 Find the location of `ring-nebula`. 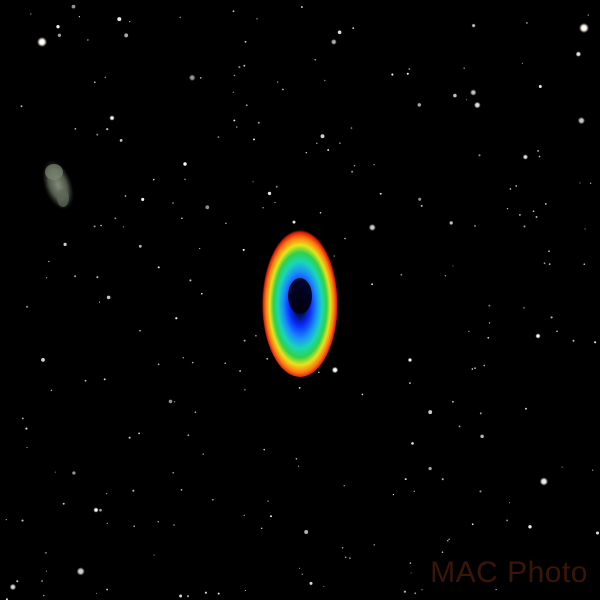

ring-nebula is located at coordinates (300, 302).